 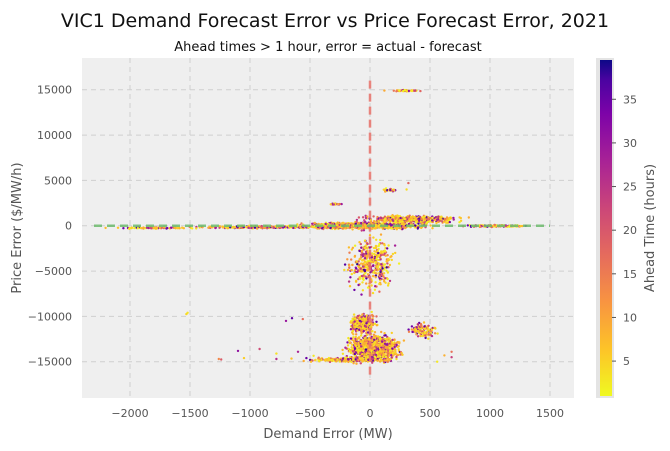 What do you see at coordinates (624, 230) in the screenshot?
I see `colorbar-ticks: 5 10 15 20 25 30 35` at bounding box center [624, 230].